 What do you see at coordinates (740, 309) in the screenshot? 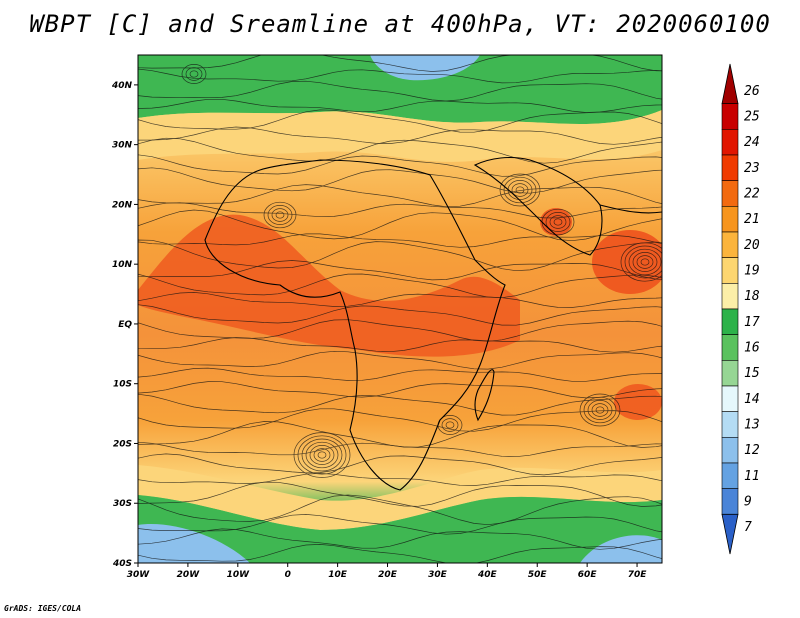
I see `colorbar: 26 25 24 23 22 21 20 19 18 17 16 15 14 13 12 11 9 7` at bounding box center [740, 309].